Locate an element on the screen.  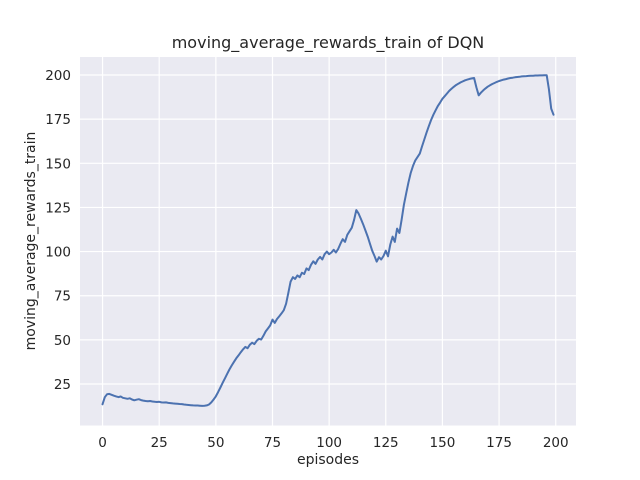
x-tick-label: 50 is located at coordinates (215, 443).